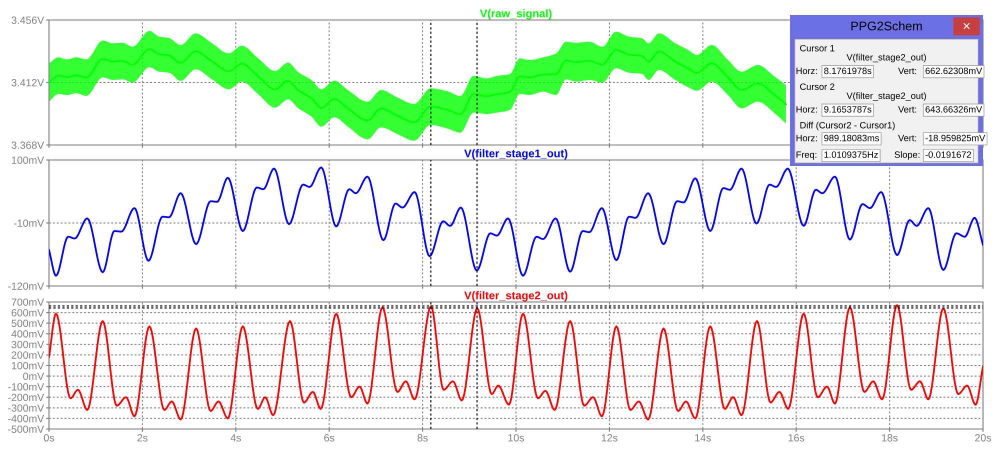 The height and width of the screenshot is (450, 995). Describe the element at coordinates (27, 334) in the screenshot. I see `y-tick-label: 400mV` at that location.